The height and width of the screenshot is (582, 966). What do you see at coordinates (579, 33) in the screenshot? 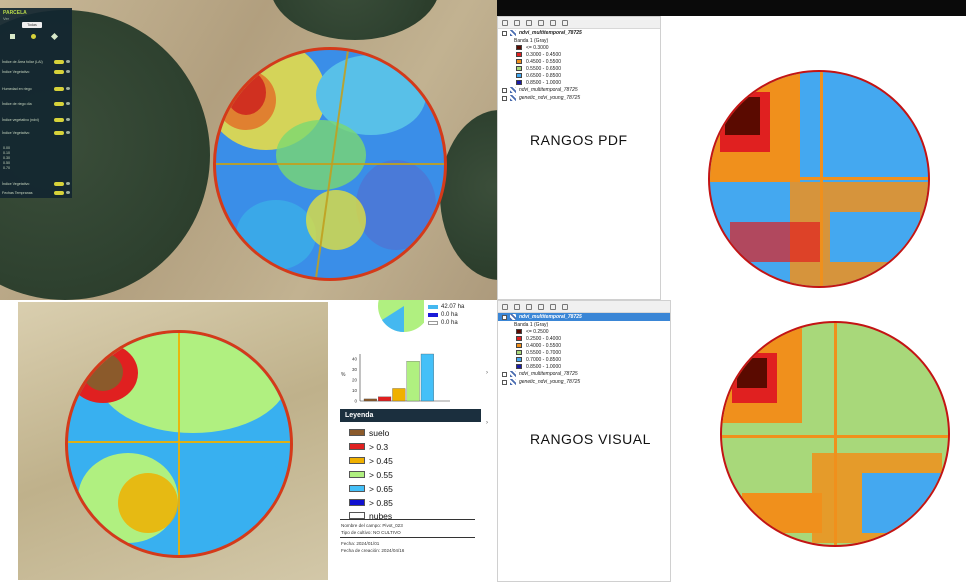
I see `layer-item-active: ndvi_multitemporal_78725` at bounding box center [579, 33].